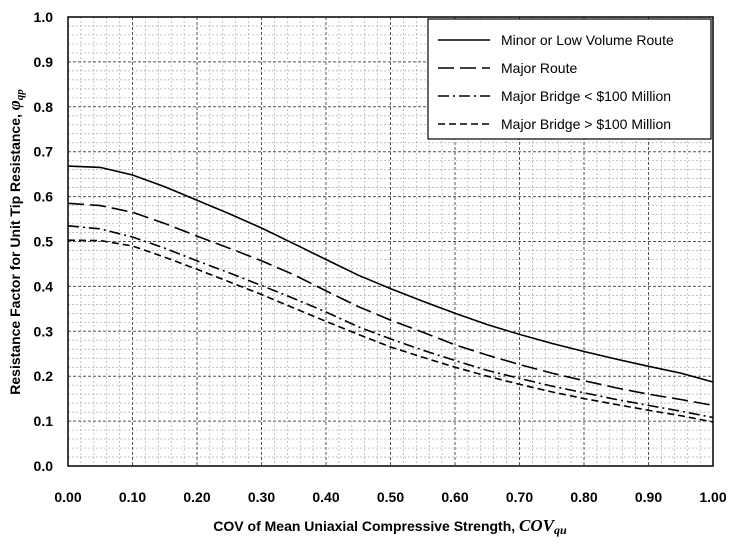 Image resolution: width=736 pixels, height=552 pixels. Describe the element at coordinates (44, 286) in the screenshot. I see `y-tick-label: 0.4` at that location.